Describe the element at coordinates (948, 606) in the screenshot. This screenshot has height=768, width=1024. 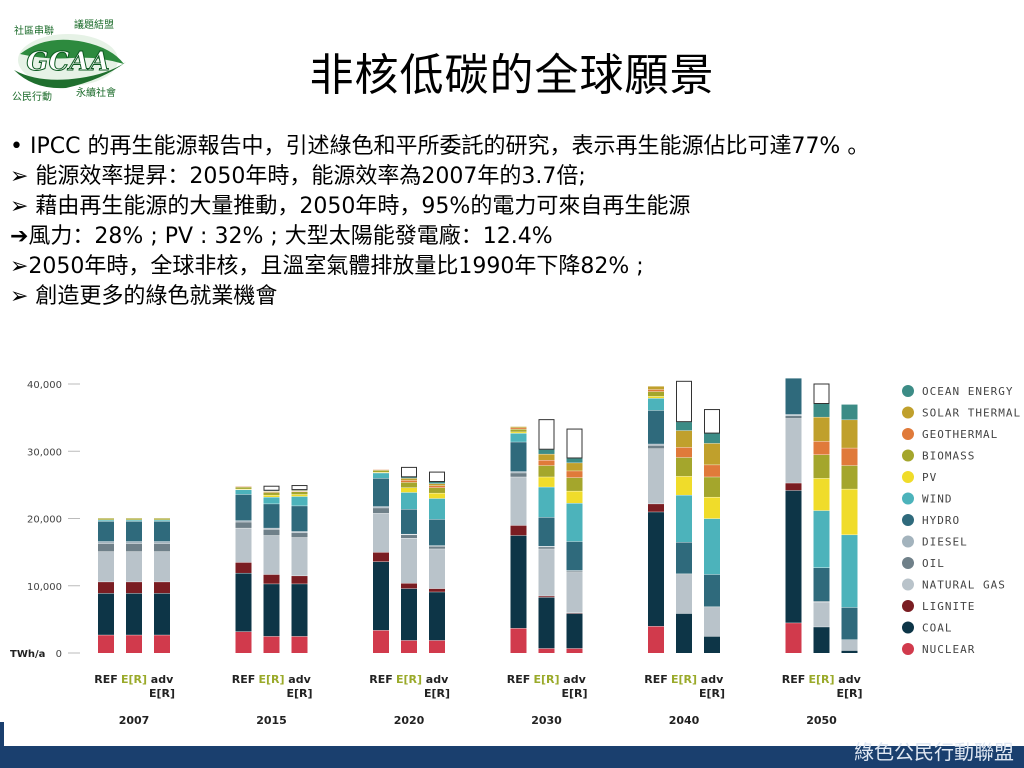
I see `legend-label: LIGNITE` at that location.